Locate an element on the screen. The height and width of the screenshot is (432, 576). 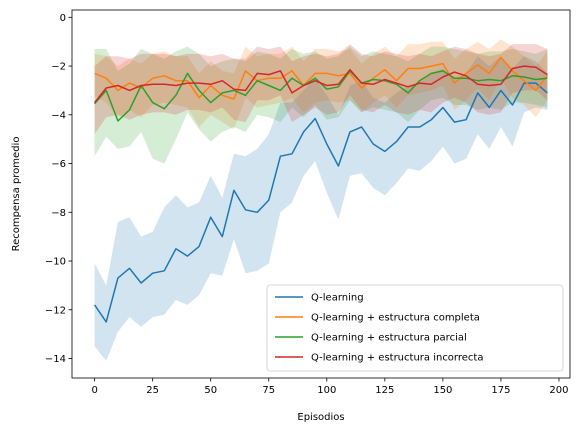
x-axis-ticks: 0 25 50 75 100 125 150 175 200 is located at coordinates (330, 387).